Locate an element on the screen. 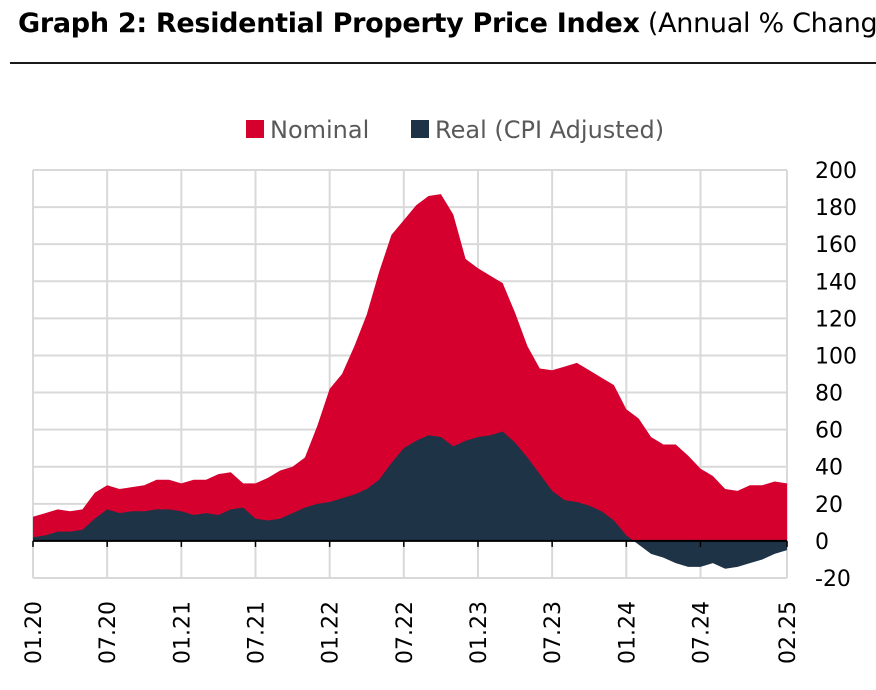 This screenshot has width=876, height=690. x-tick-label: 01.23 is located at coordinates (479, 632).